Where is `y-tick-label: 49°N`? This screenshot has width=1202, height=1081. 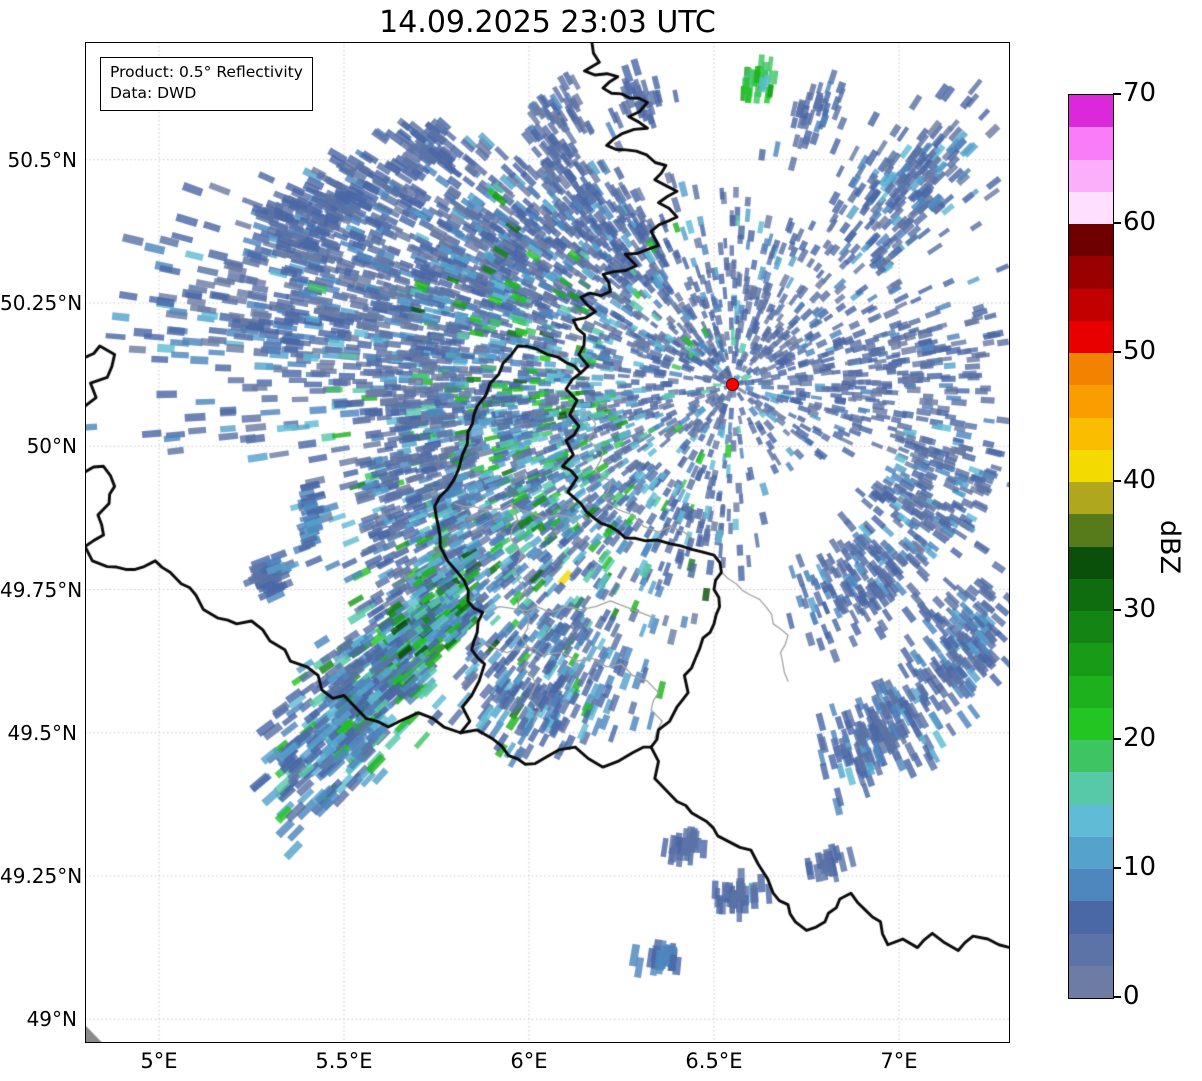 y-tick-label: 49°N is located at coordinates (51, 1019).